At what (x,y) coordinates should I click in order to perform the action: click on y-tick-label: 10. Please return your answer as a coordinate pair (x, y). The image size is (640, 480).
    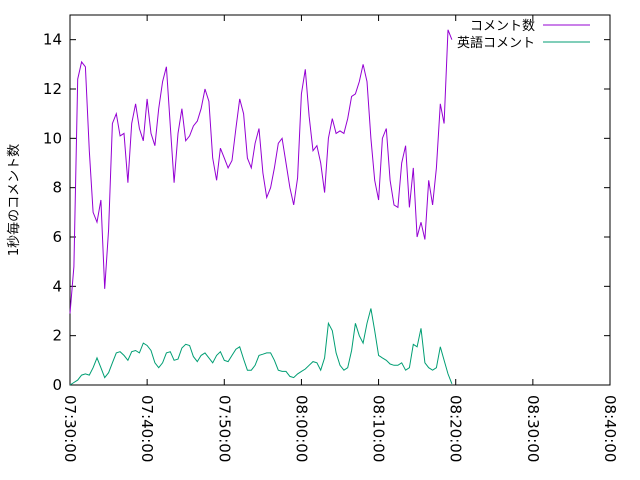
    Looking at the image, I should click on (52, 138).